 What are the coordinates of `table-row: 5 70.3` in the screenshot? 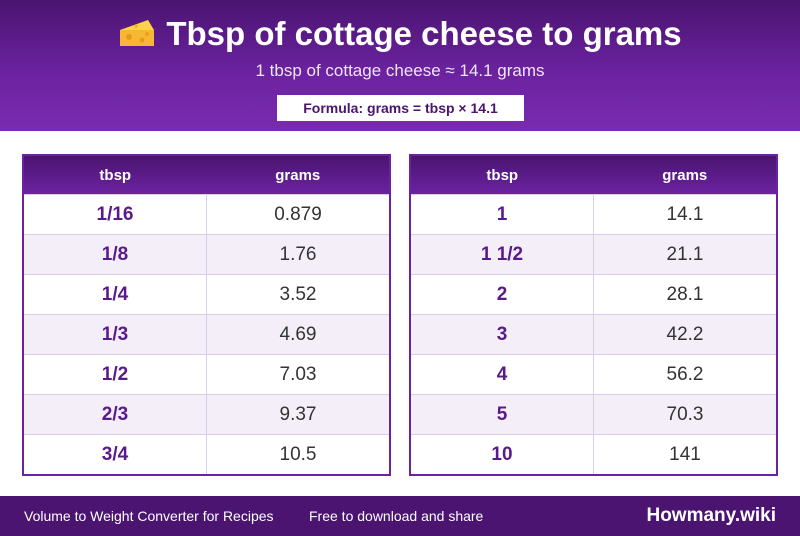 It's located at (593, 414).